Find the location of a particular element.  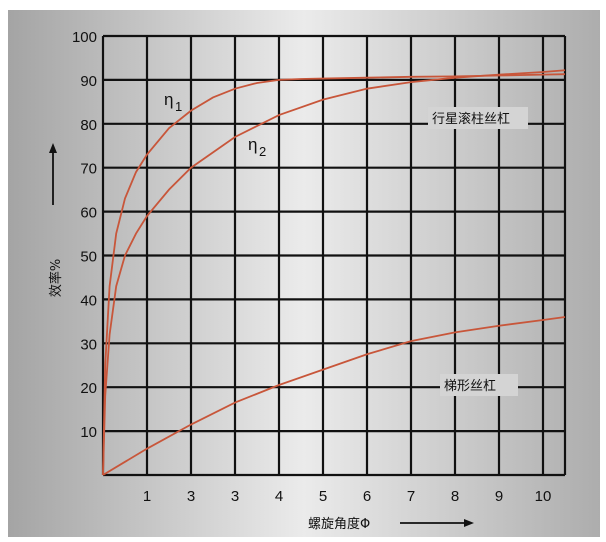

x-tick-label: 8 is located at coordinates (455, 496).